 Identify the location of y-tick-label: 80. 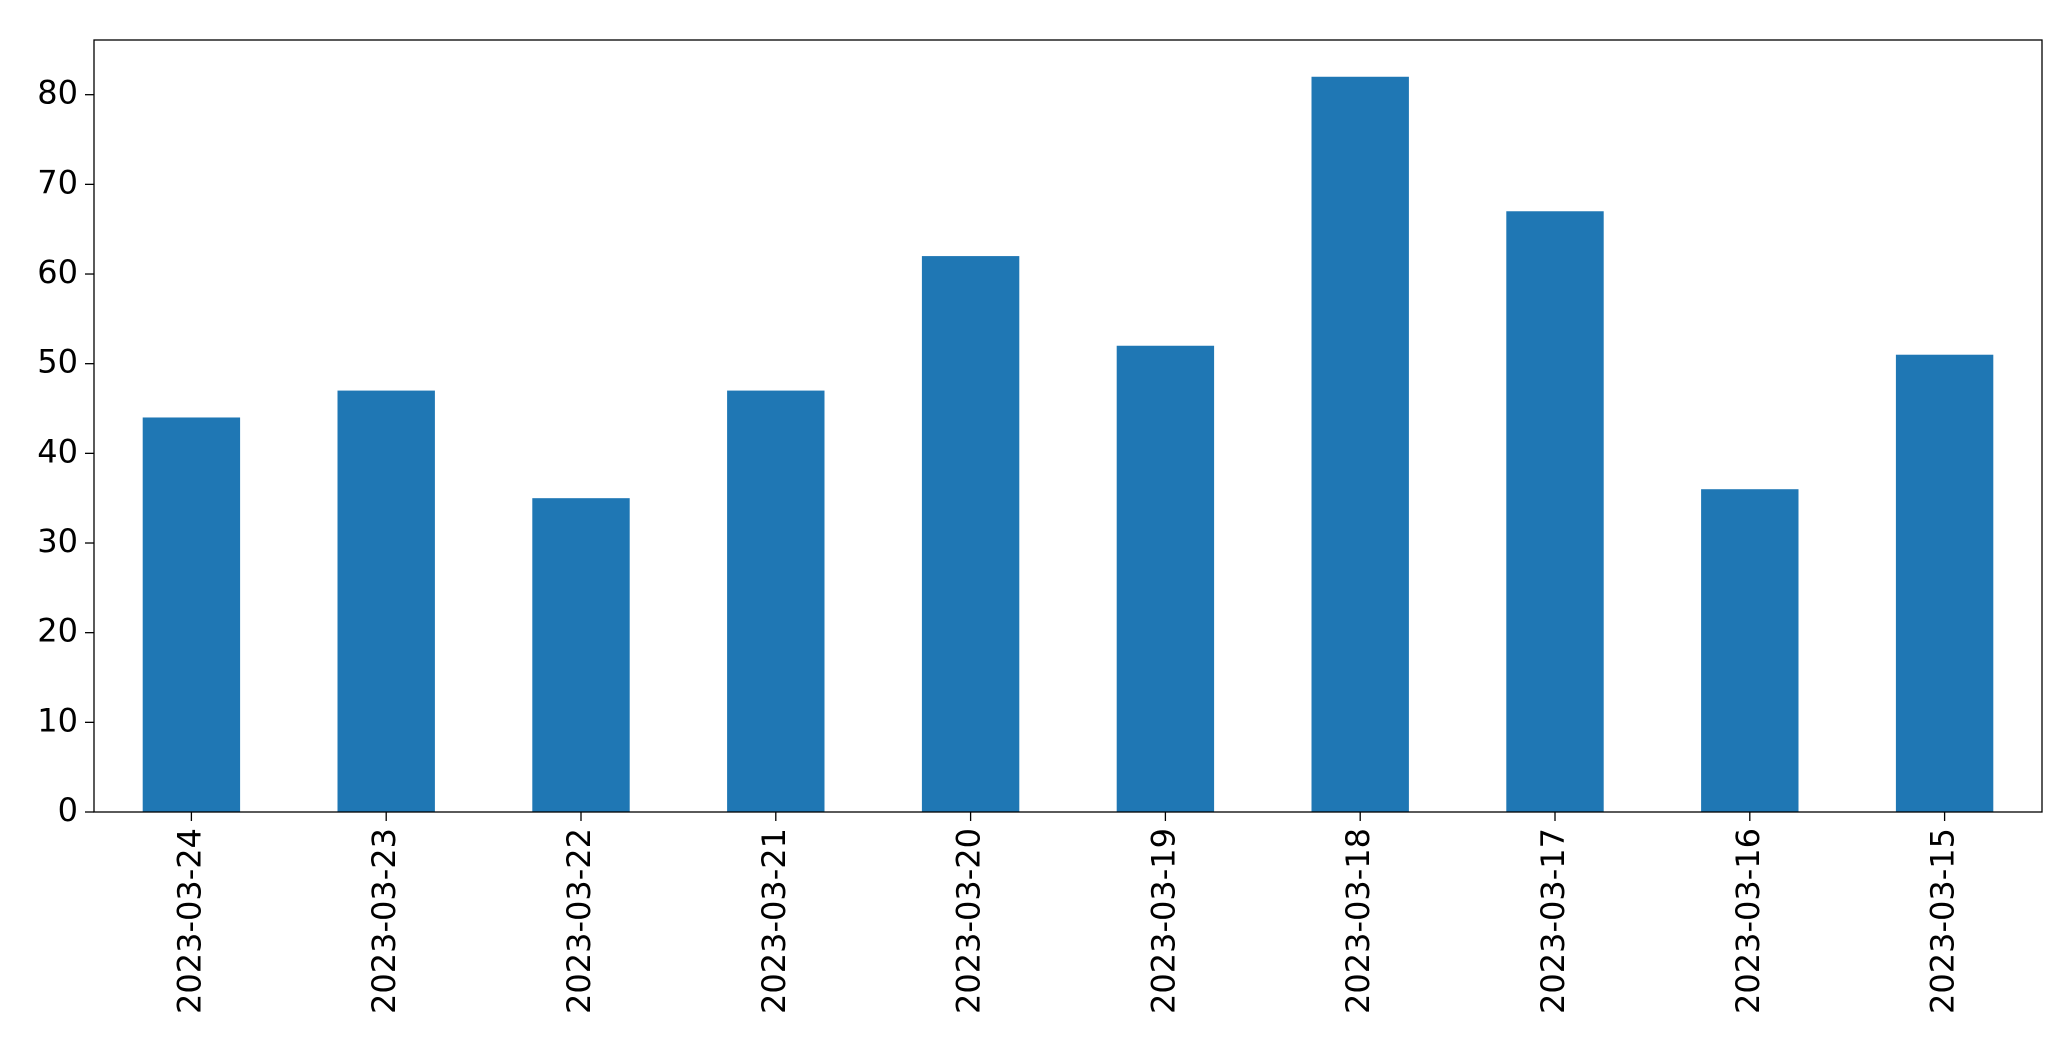
(57, 93).